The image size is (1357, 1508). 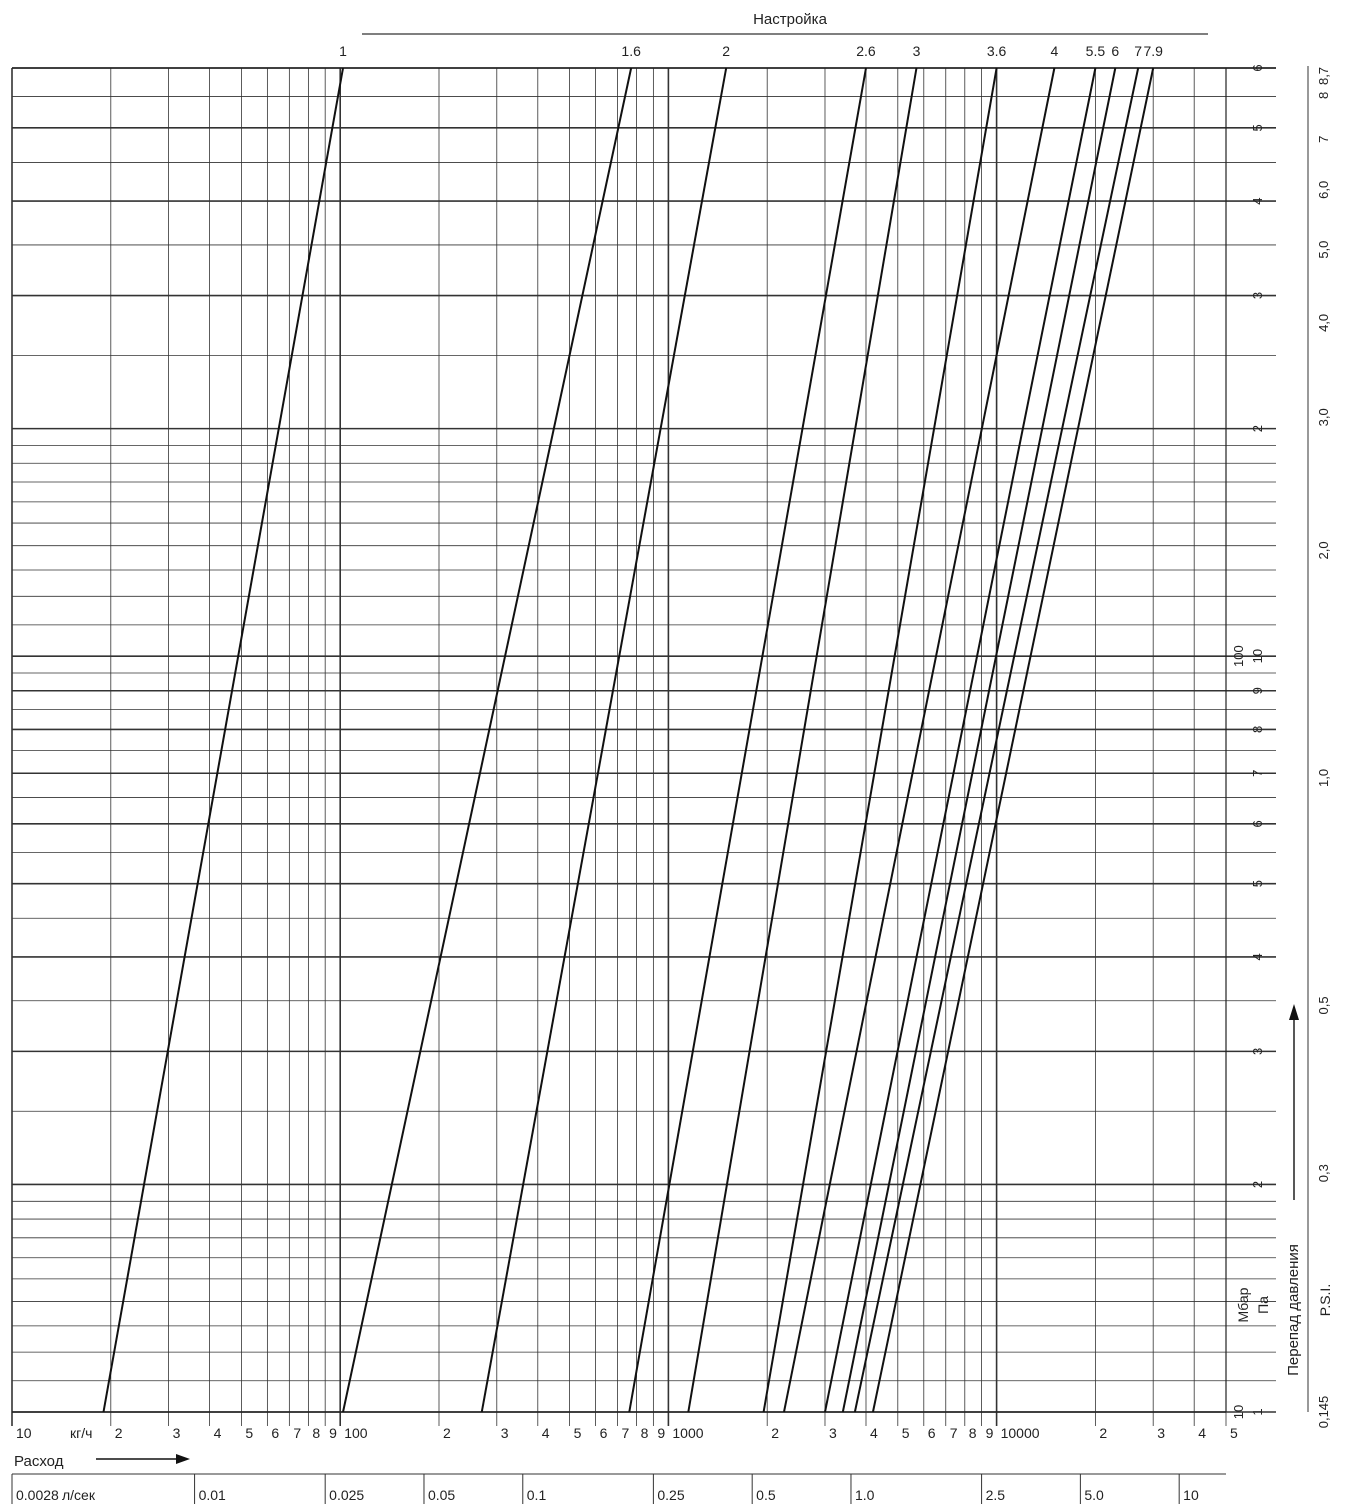 What do you see at coordinates (1323, 1005) in the screenshot?
I see `psi-tick-label: 0,5` at bounding box center [1323, 1005].